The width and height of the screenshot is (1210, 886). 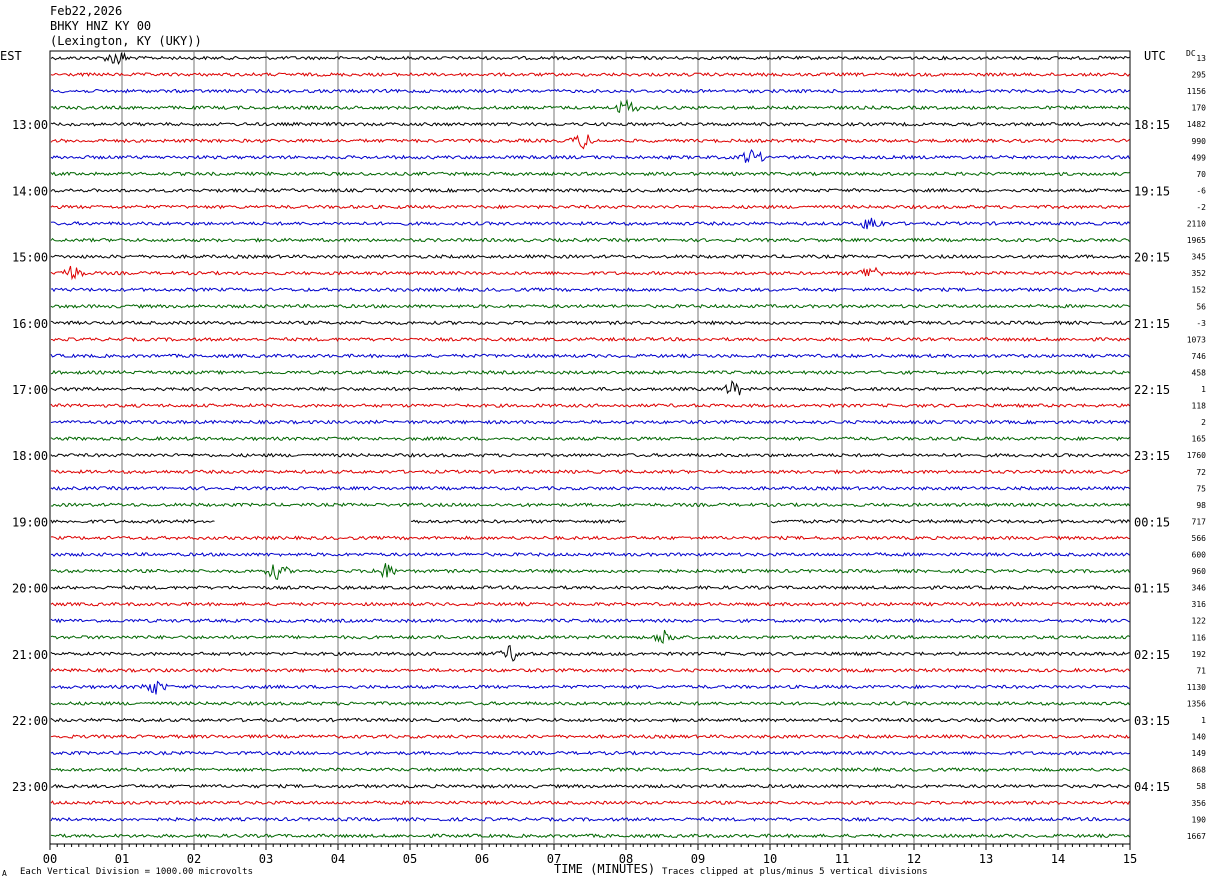 I want to click on dc-offset-label: 71, so click(x=1201, y=670).